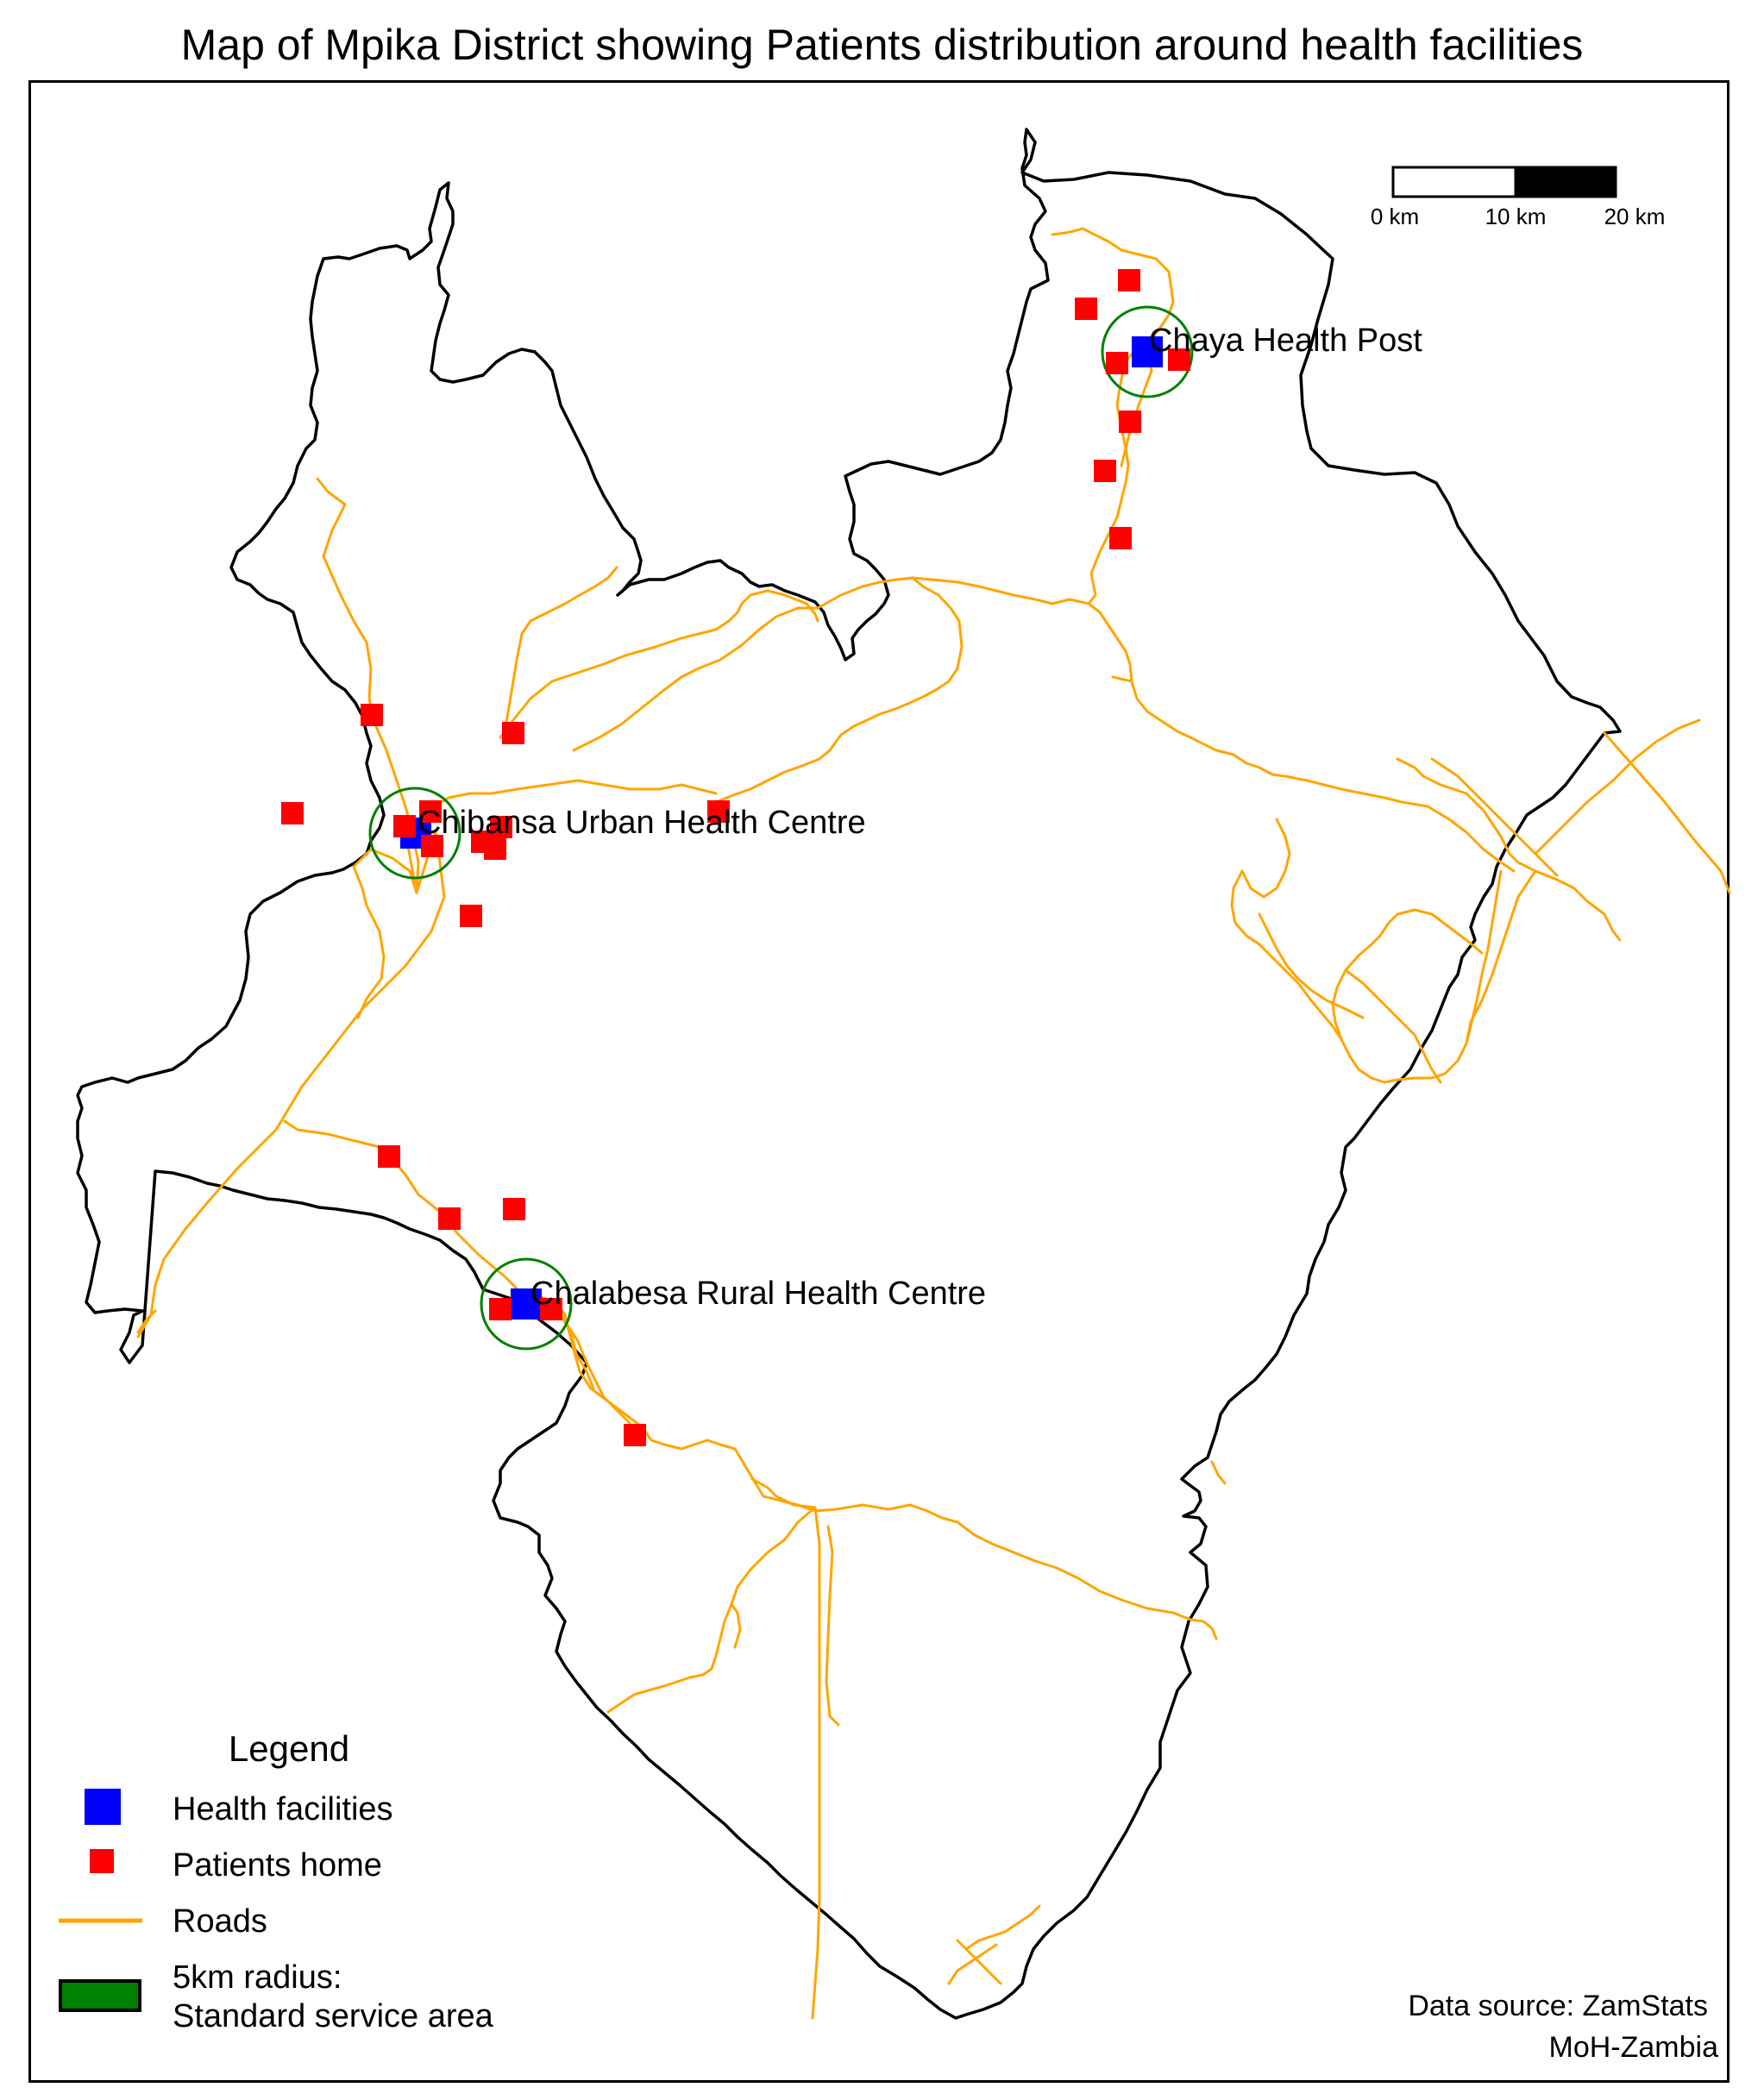  What do you see at coordinates (1454, 182) in the screenshot?
I see `scale-bar-segment-white` at bounding box center [1454, 182].